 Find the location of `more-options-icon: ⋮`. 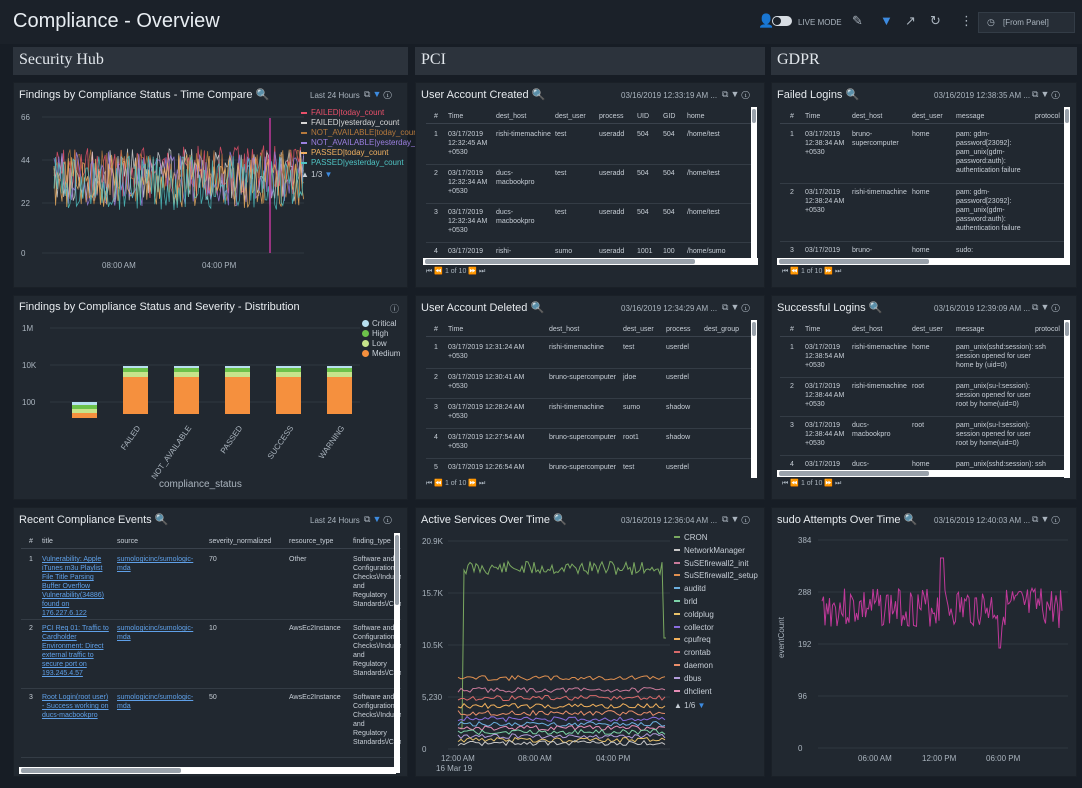

more-options-icon: ⋮ is located at coordinates (966, 20).